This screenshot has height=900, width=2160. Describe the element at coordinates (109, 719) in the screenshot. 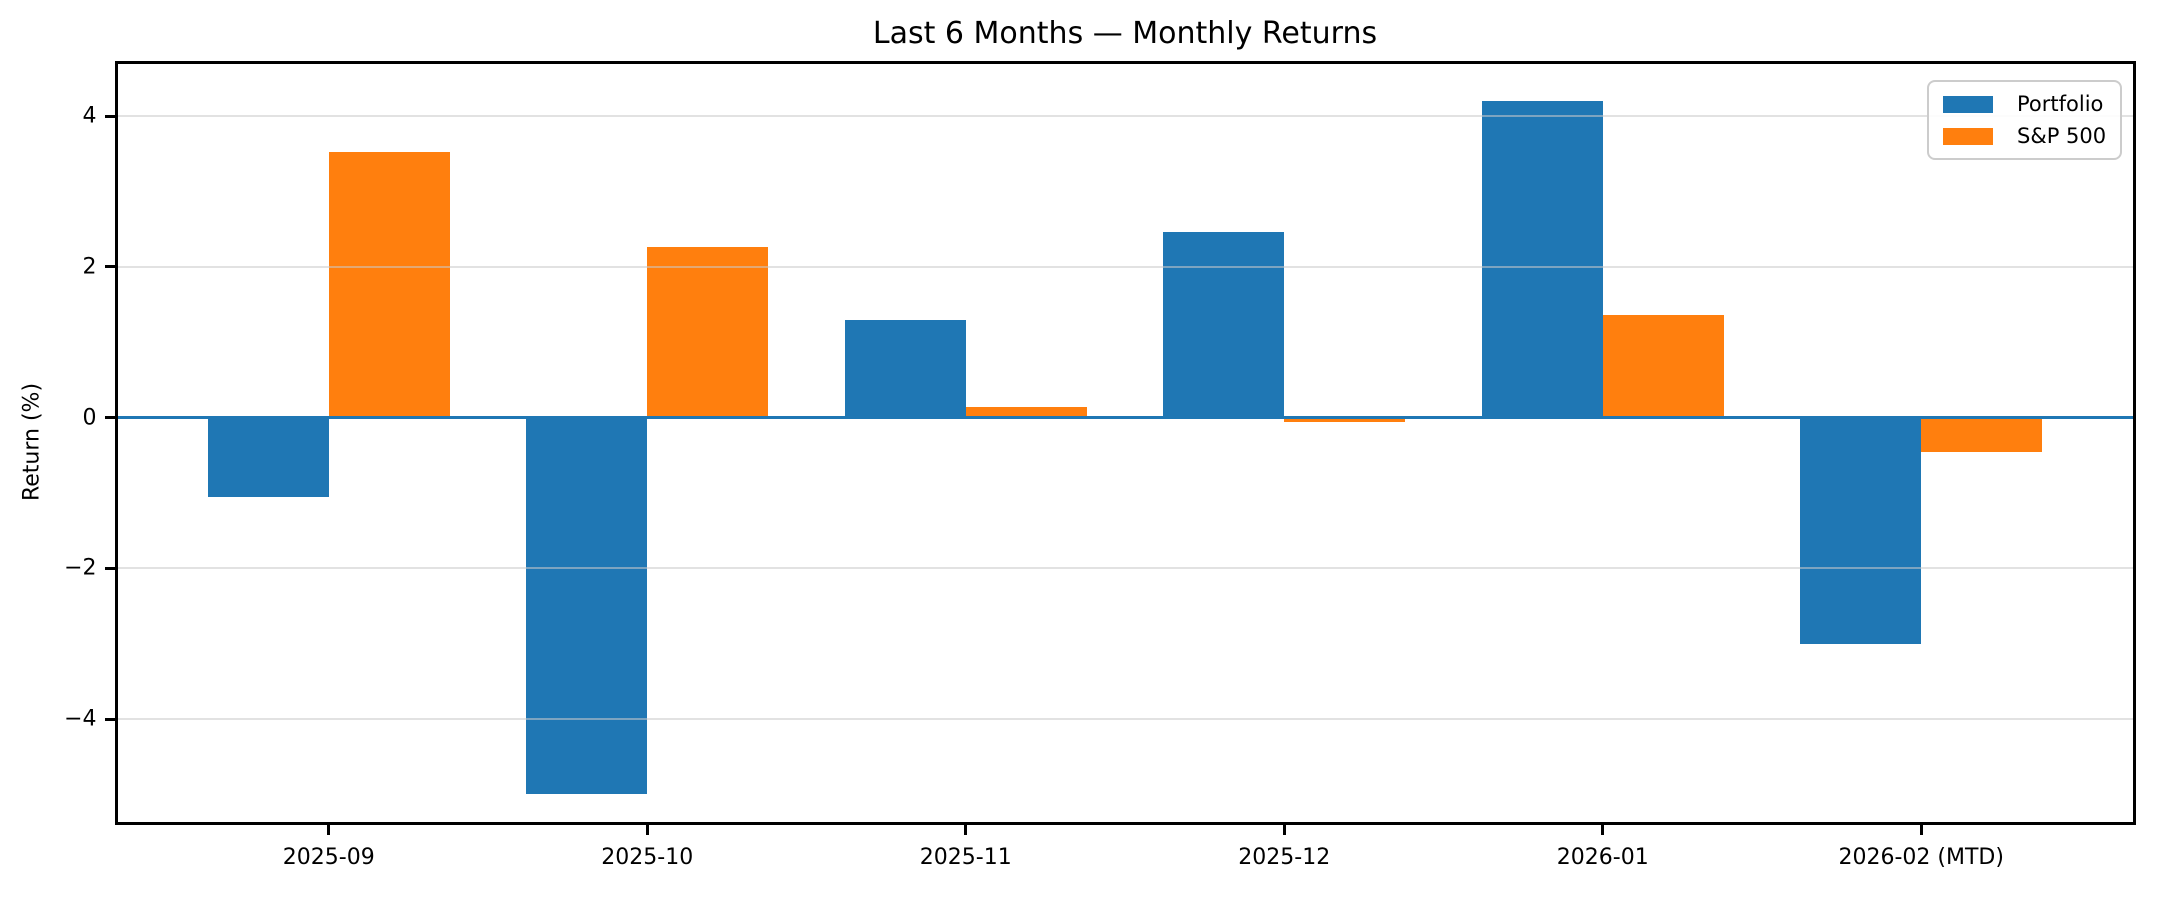

I see `y-tick-mark--4` at that location.